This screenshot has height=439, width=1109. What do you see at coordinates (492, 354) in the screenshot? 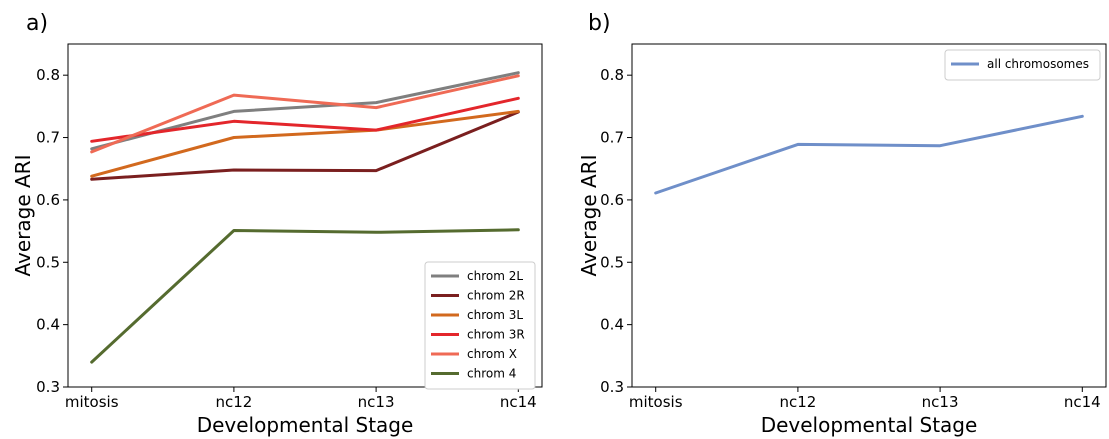
I see `legend-entry: chrom X` at bounding box center [492, 354].